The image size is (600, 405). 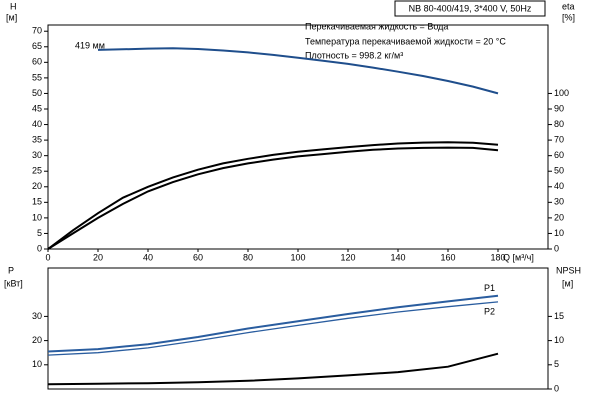 I want to click on y-tick-label: 35, so click(x=37, y=139).